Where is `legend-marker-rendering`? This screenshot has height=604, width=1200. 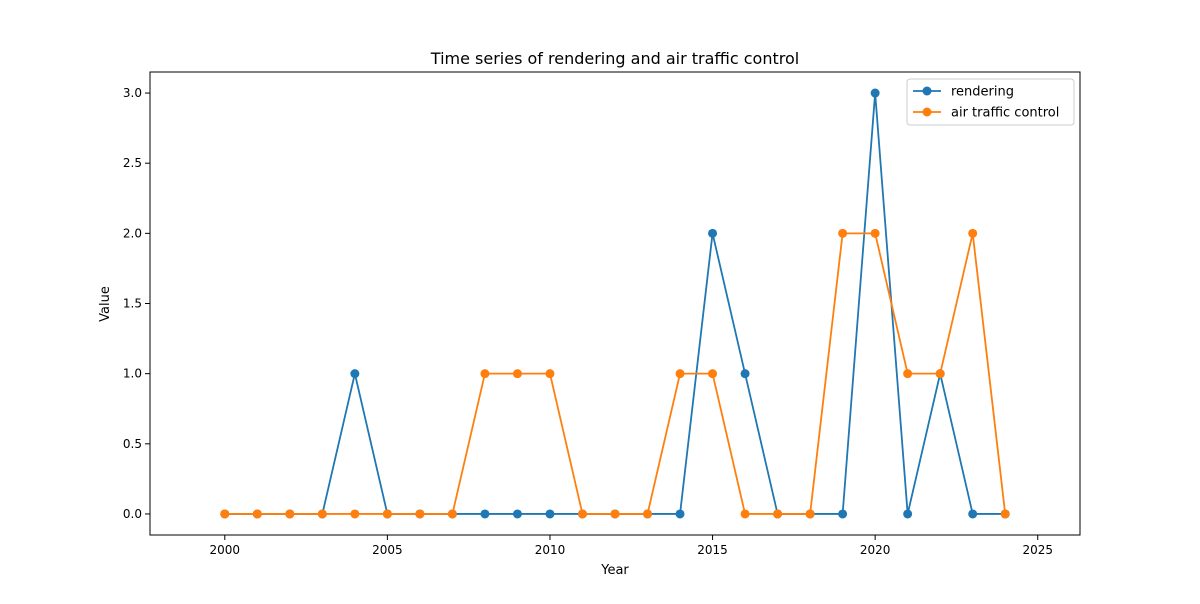
legend-marker-rendering is located at coordinates (927, 91).